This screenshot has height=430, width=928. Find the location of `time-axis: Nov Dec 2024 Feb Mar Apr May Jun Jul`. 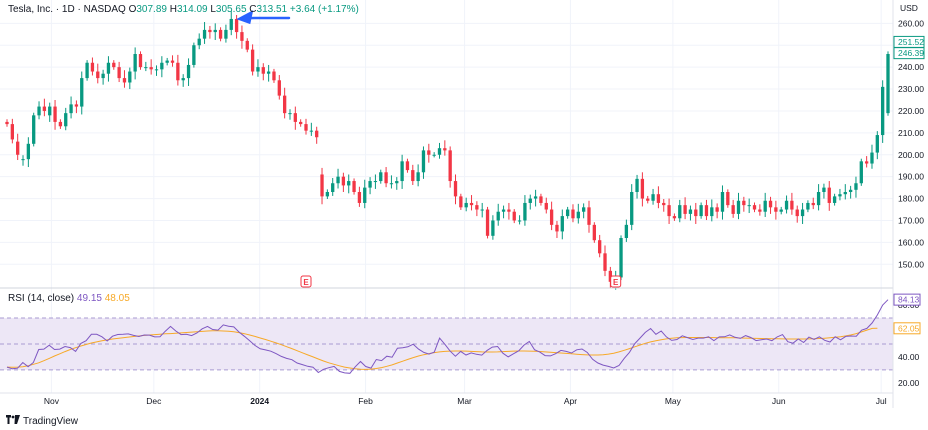

time-axis: Nov Dec 2024 Feb Mar Apr May Jun Jul is located at coordinates (465, 401).